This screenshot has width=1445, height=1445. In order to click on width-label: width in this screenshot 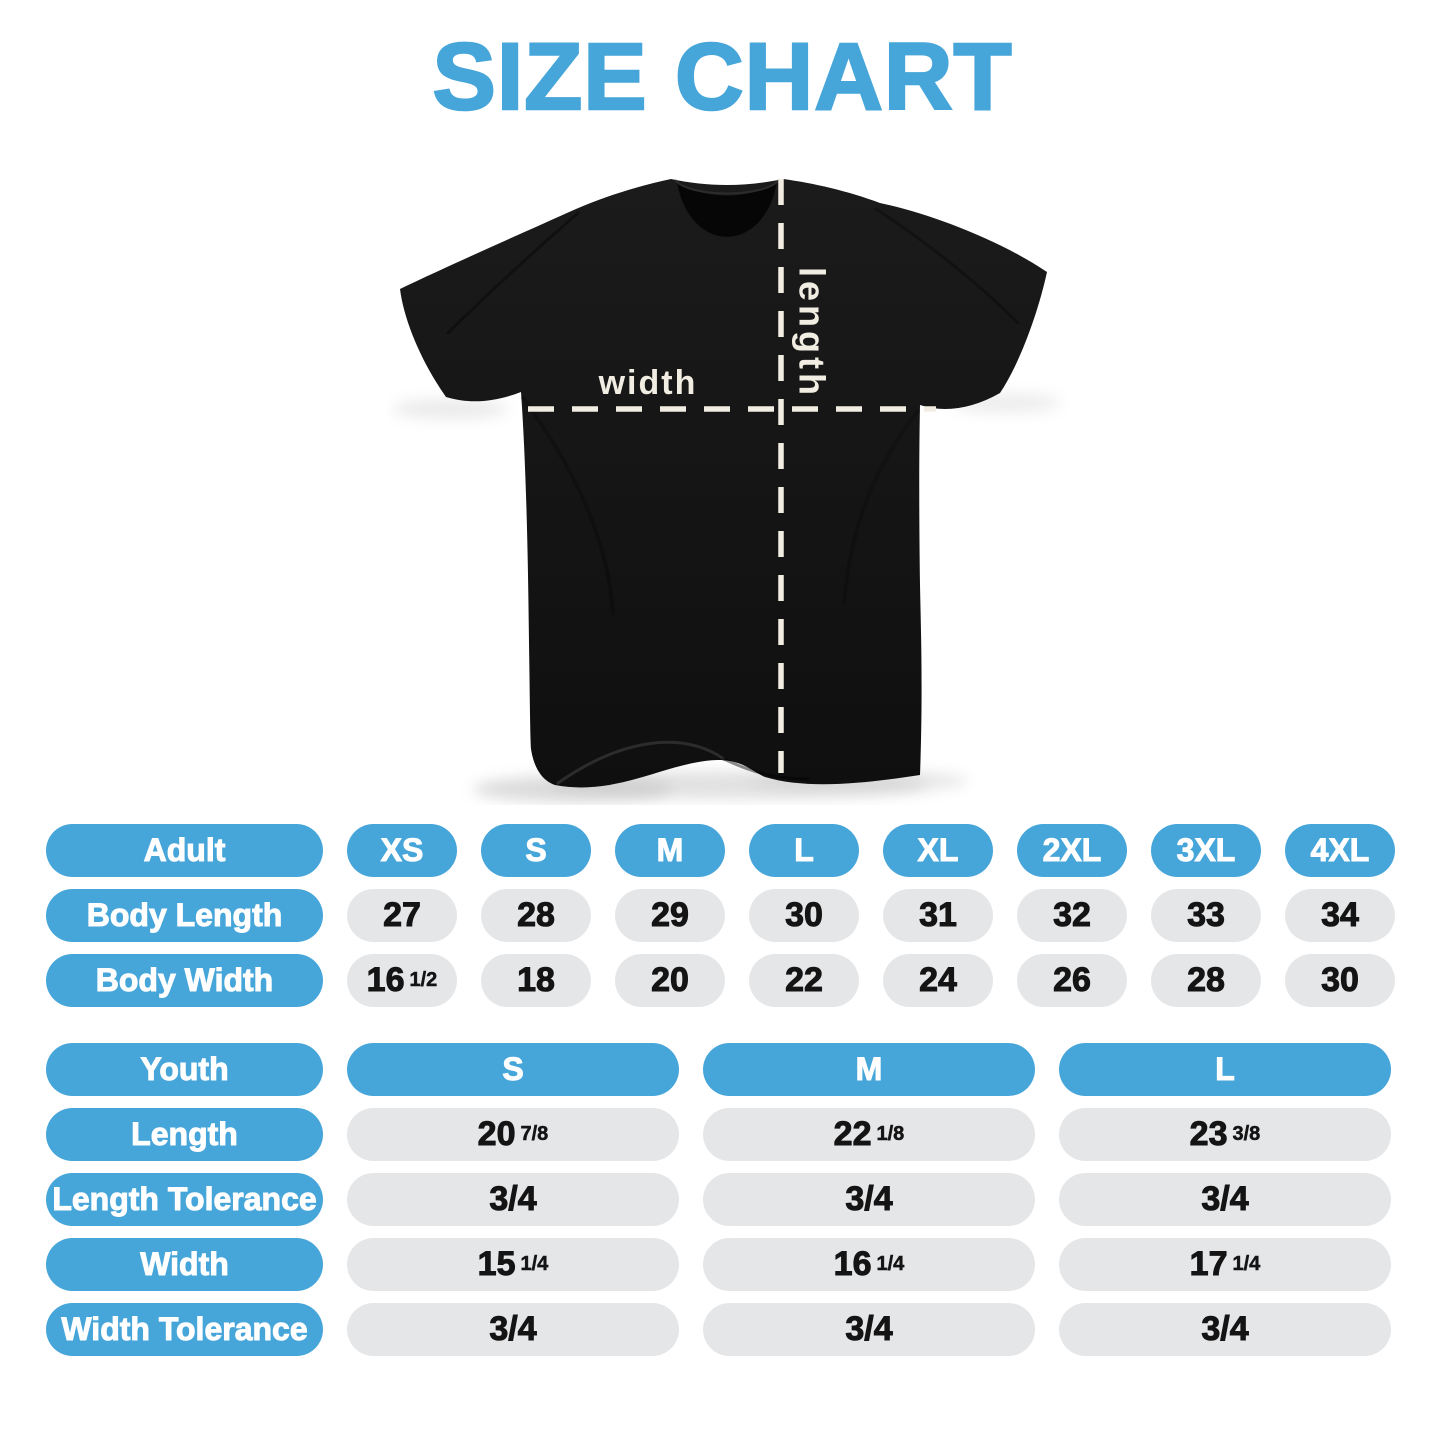, I will do `click(648, 383)`.